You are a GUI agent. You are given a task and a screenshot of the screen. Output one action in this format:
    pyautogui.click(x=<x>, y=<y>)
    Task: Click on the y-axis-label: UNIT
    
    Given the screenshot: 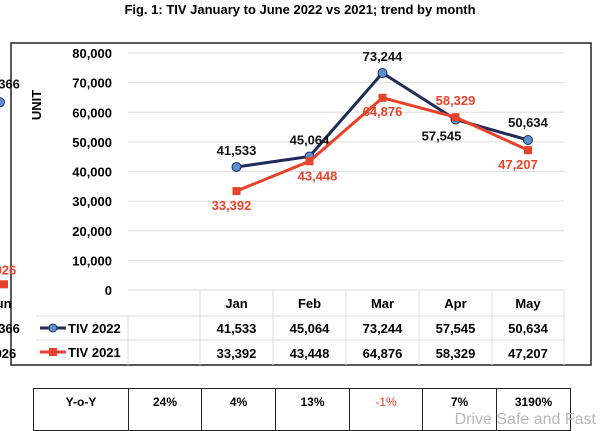 What is the action you would take?
    pyautogui.click(x=36, y=105)
    